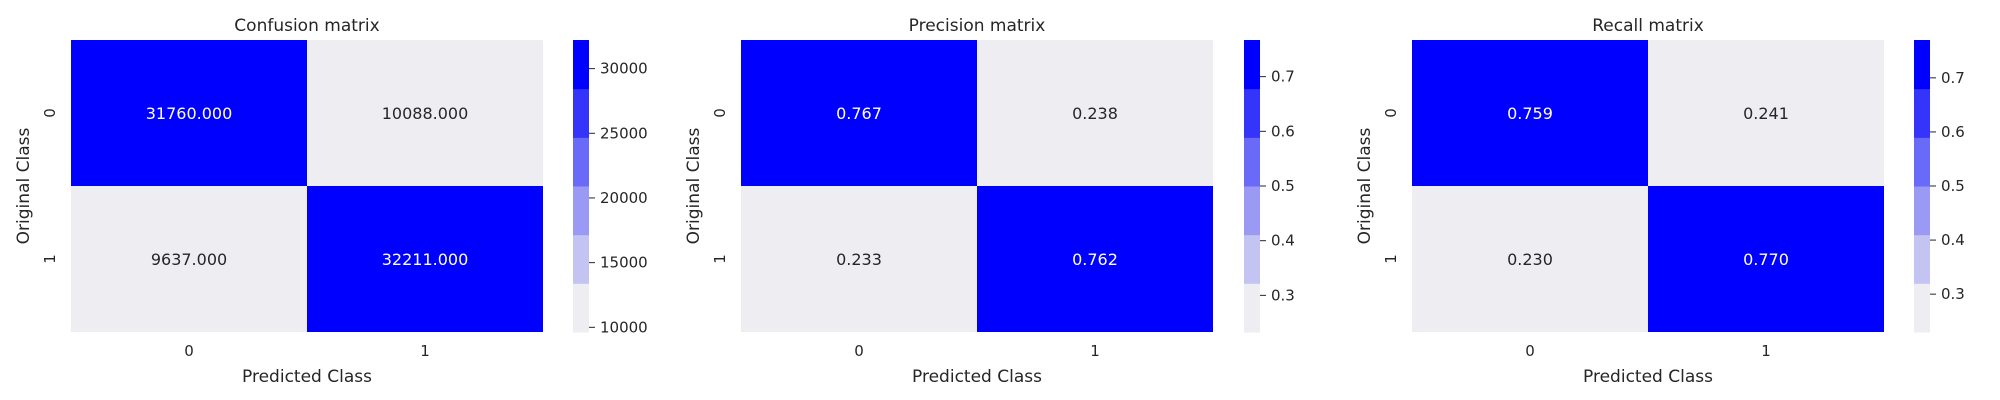  I want to click on cell-value-label: 0.767, so click(859, 113).